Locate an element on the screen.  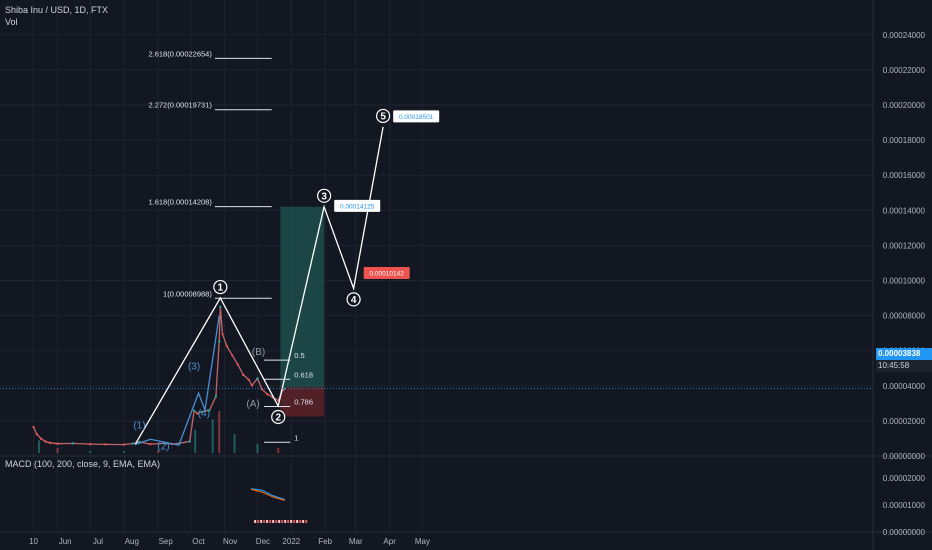
wave-count-label: 3 is located at coordinates (324, 196).